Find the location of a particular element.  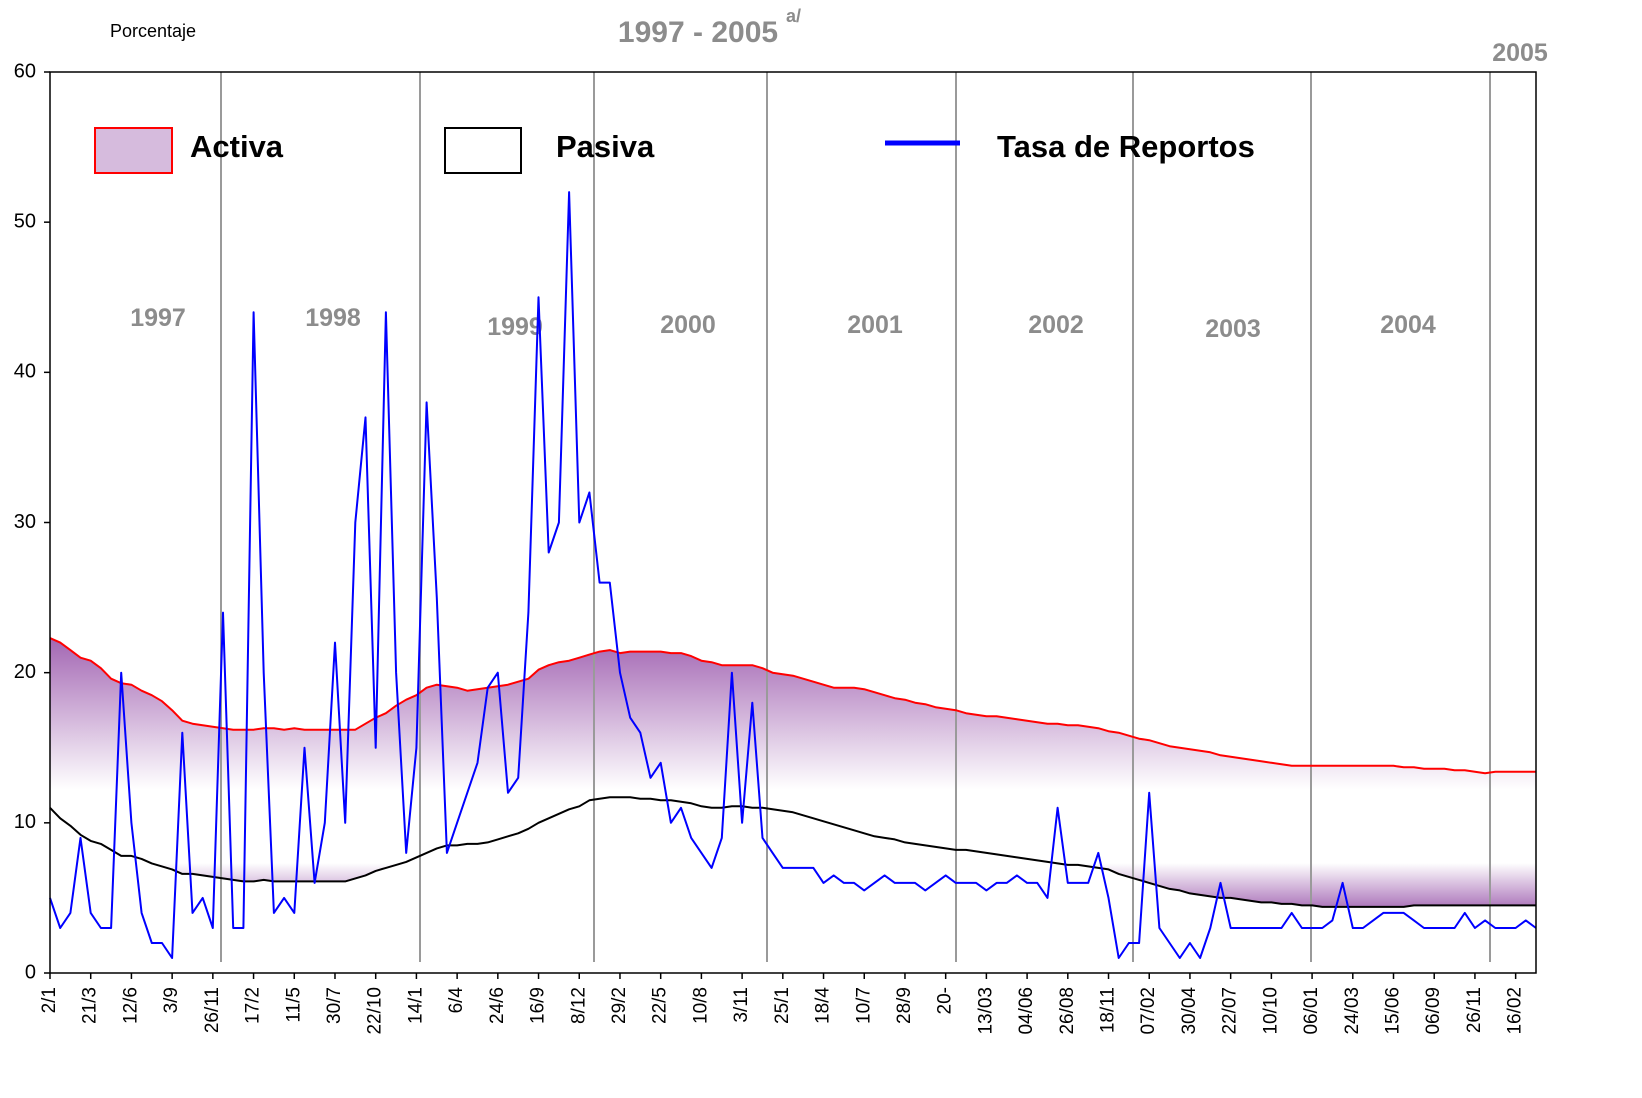

x-tick-label: 25/1 is located at coordinates (782, 1005).